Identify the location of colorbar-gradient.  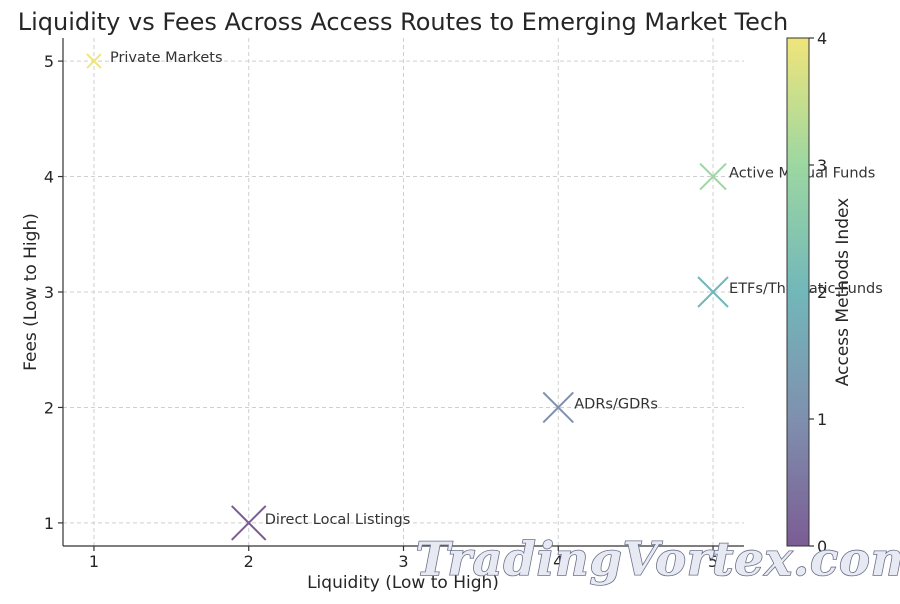
(798, 292).